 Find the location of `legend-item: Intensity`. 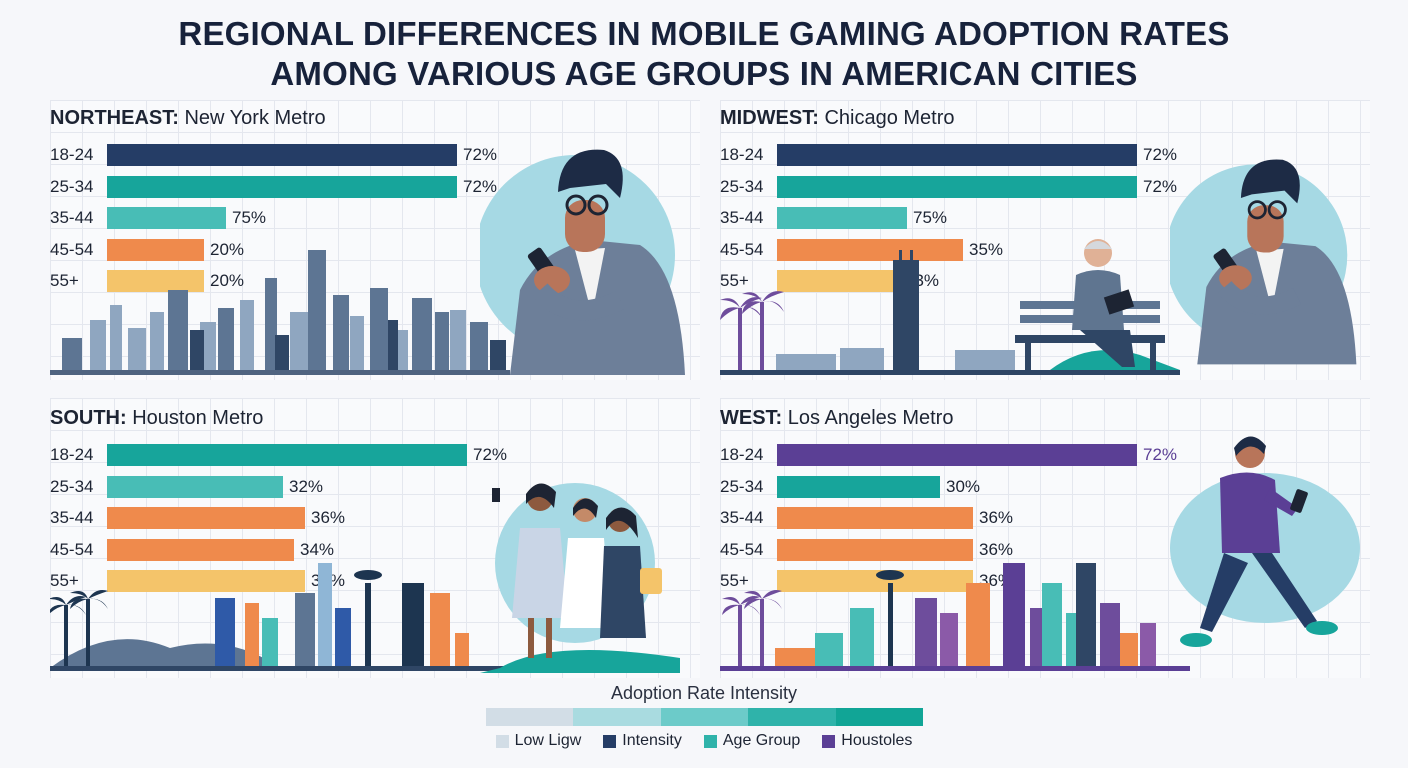

legend-item: Intensity is located at coordinates (642, 741).